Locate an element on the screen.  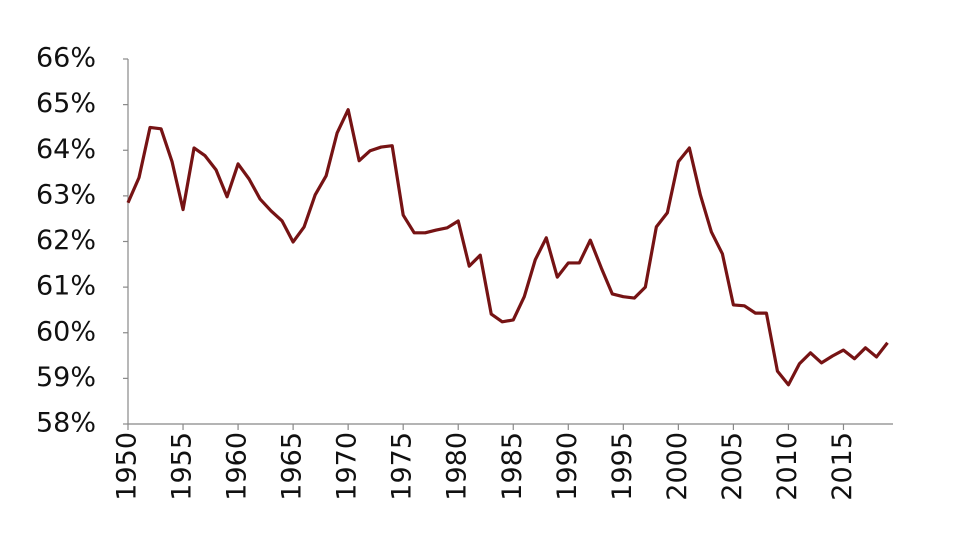
y-tick-label: 66% is located at coordinates (66, 58).